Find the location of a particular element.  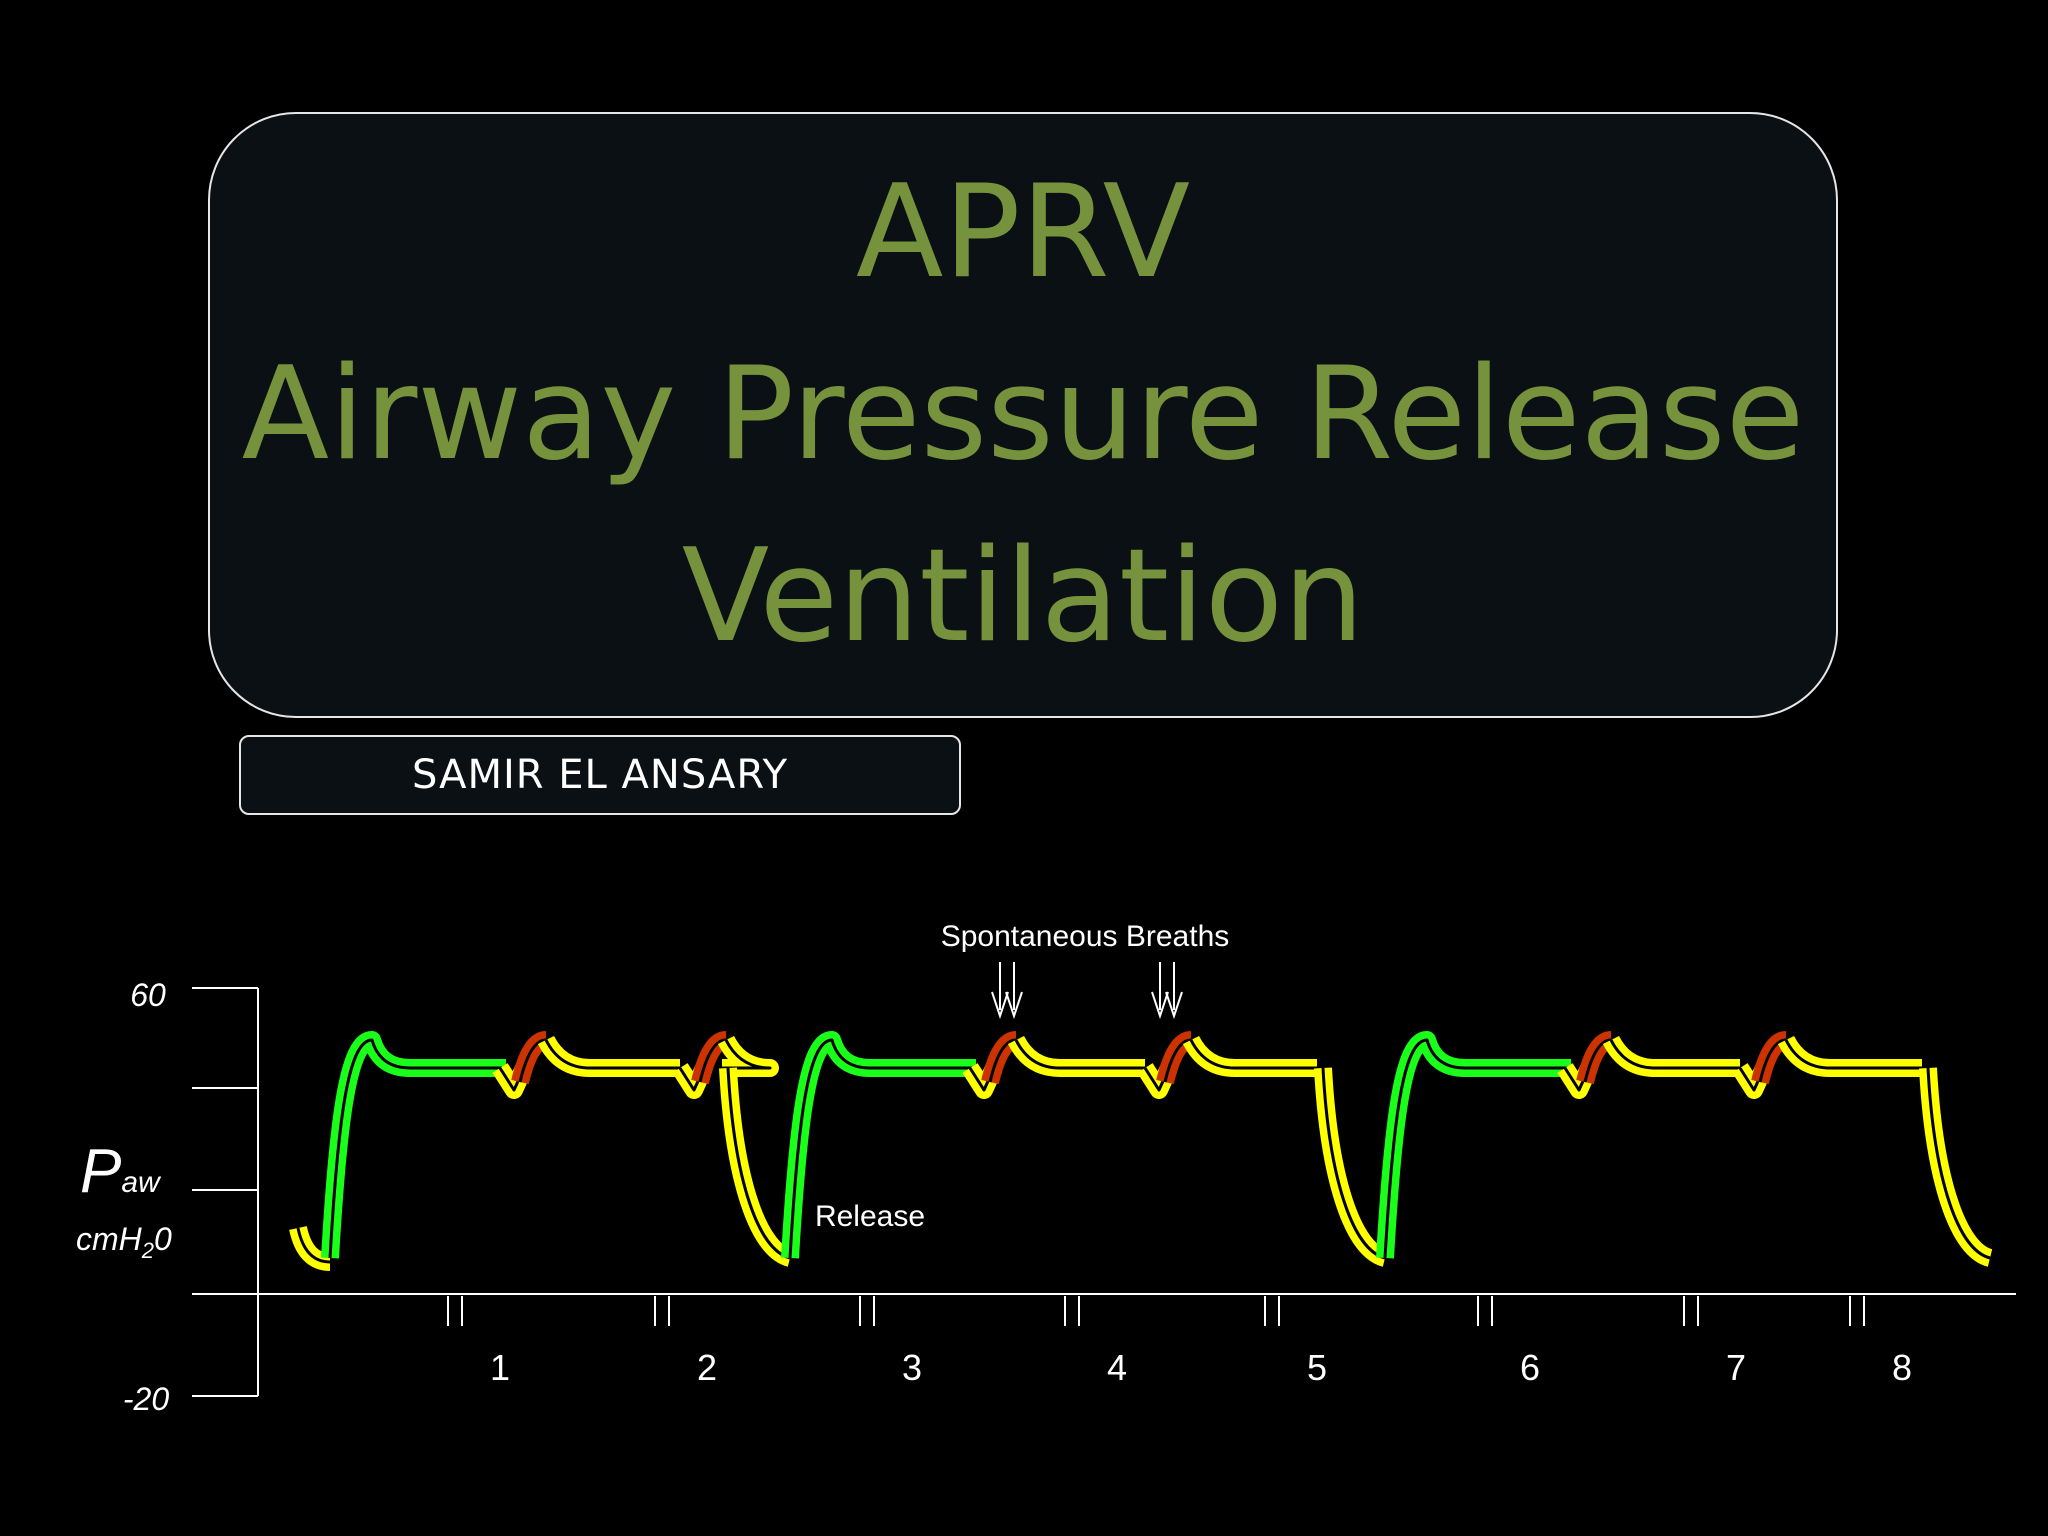

x-axis-label-1: 1 is located at coordinates (500, 1367).